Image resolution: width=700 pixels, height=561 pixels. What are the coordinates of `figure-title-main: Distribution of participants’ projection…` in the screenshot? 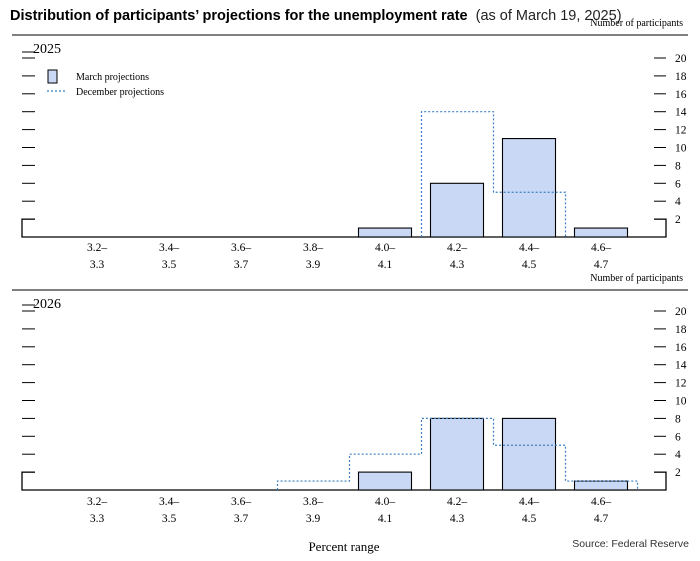 It's located at (239, 16).